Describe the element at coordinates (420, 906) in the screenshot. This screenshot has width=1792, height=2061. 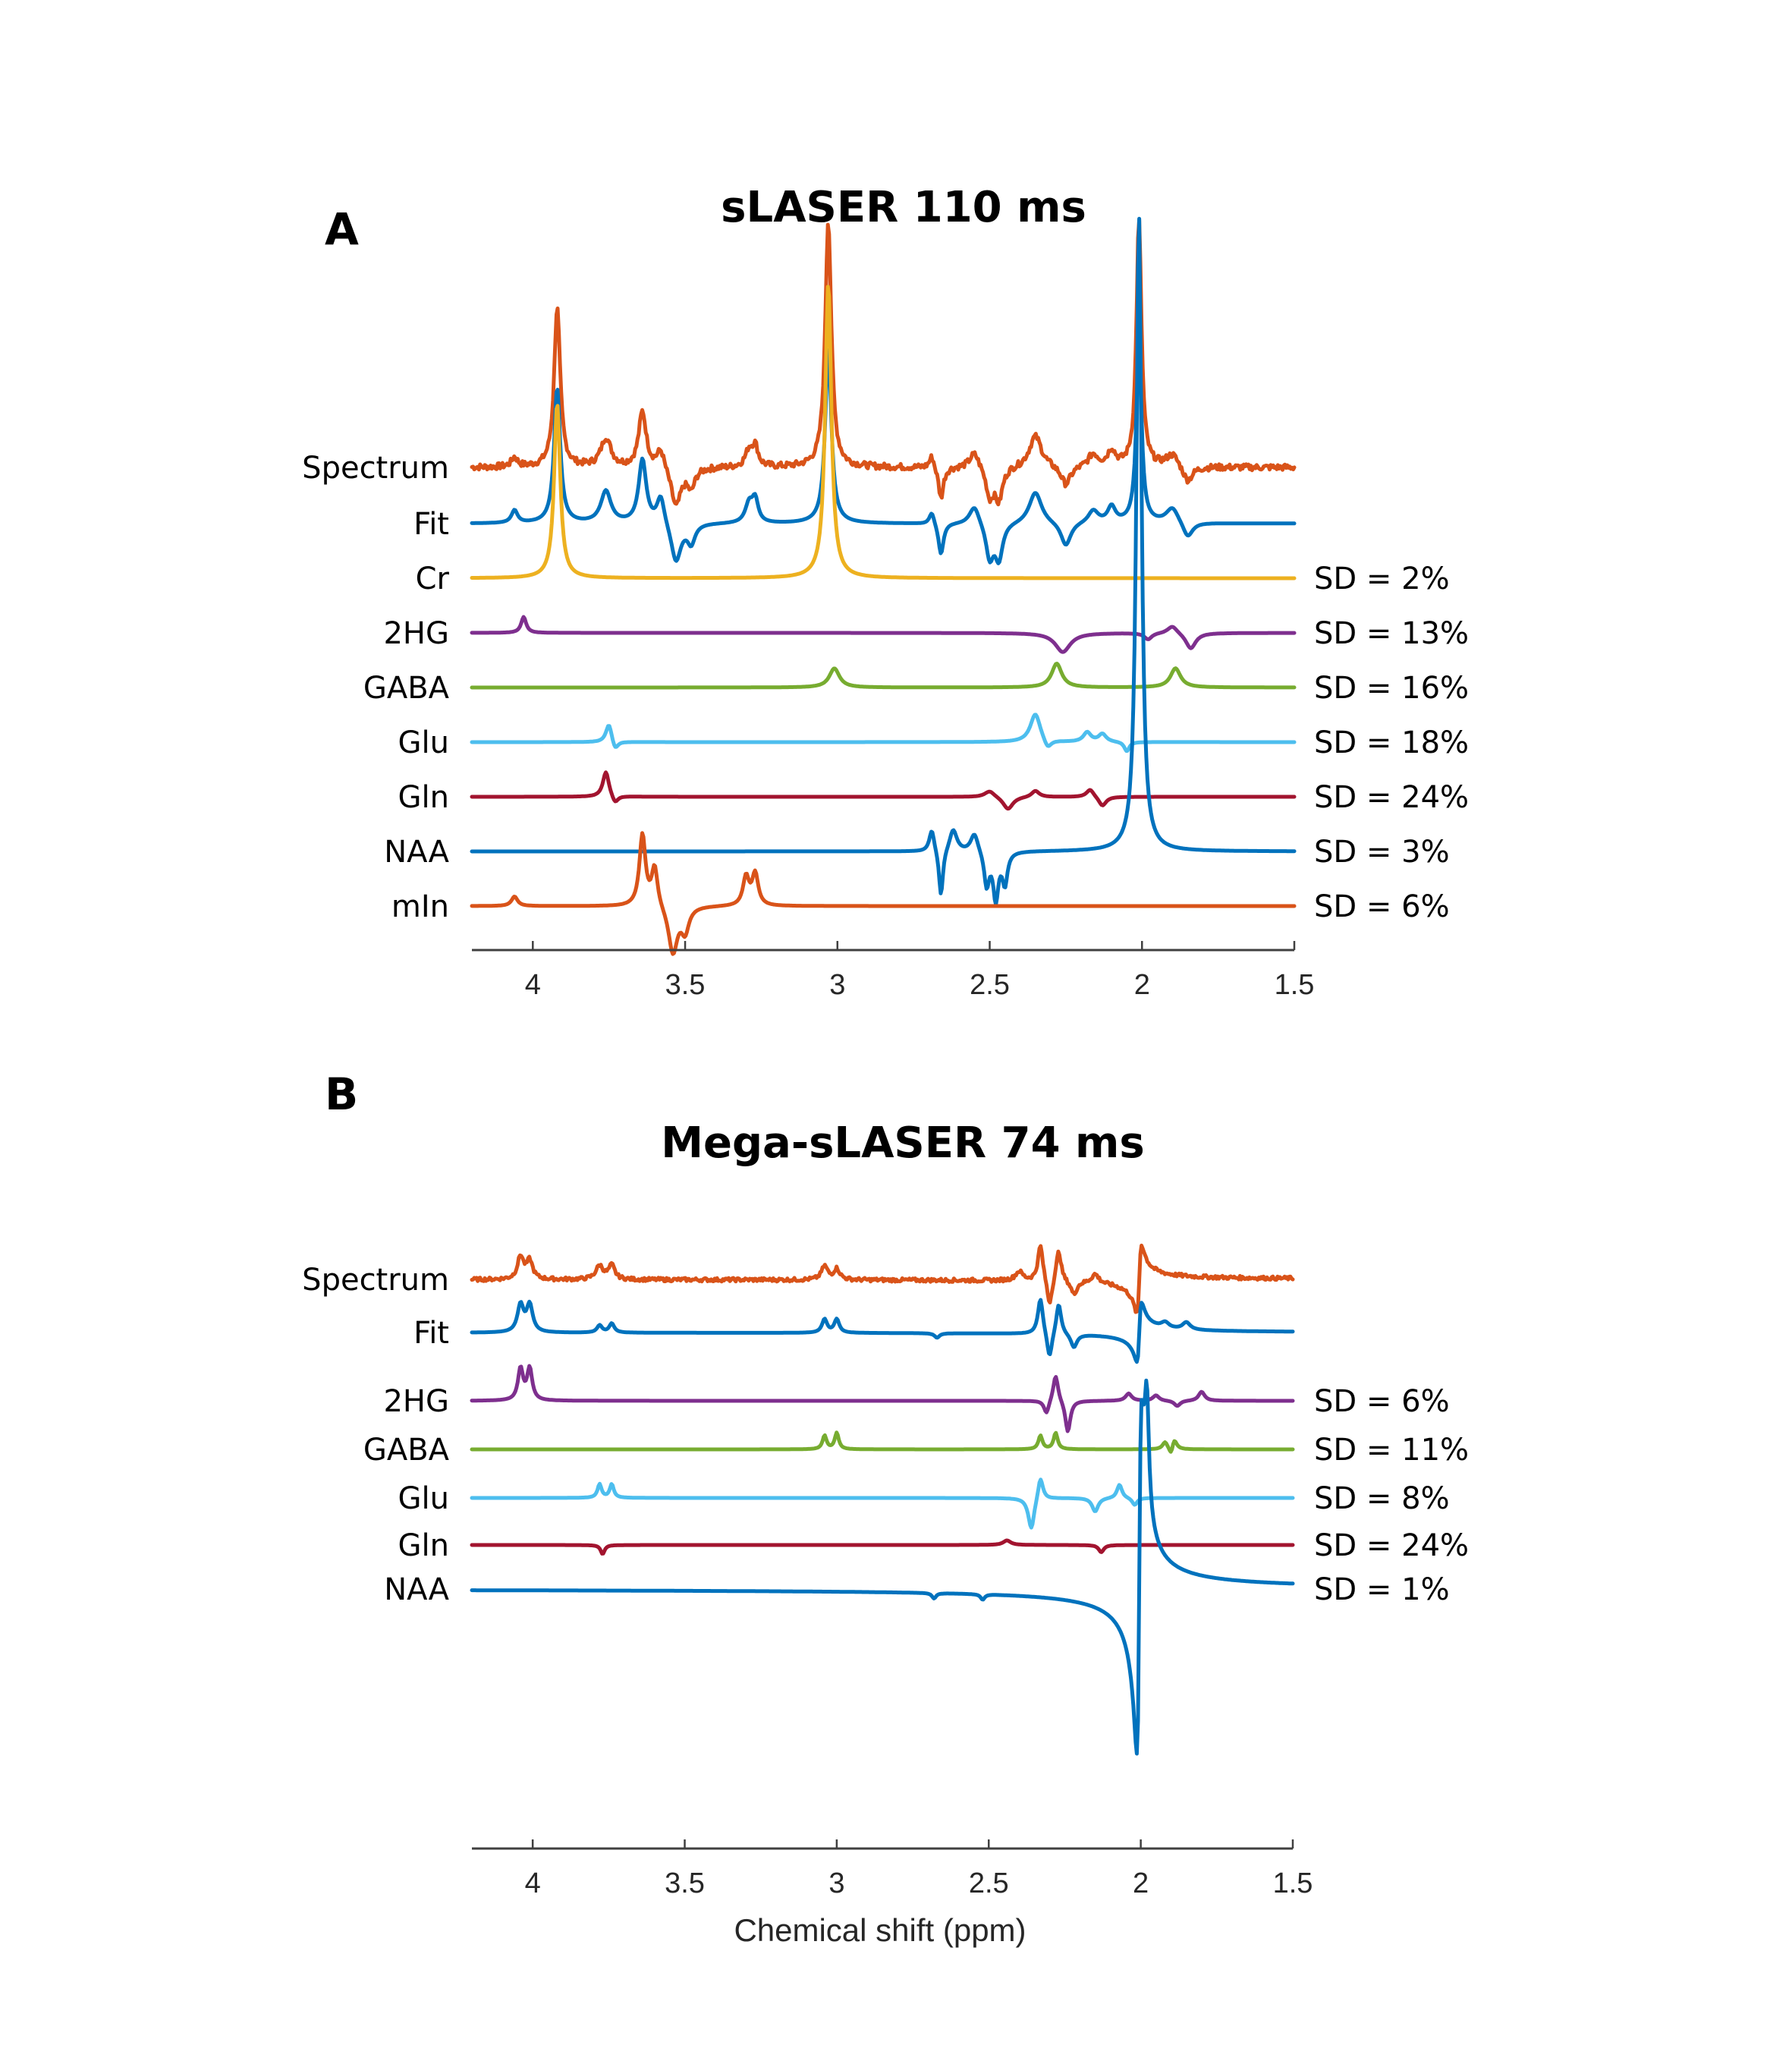
I see `series-label-min: mIn` at that location.